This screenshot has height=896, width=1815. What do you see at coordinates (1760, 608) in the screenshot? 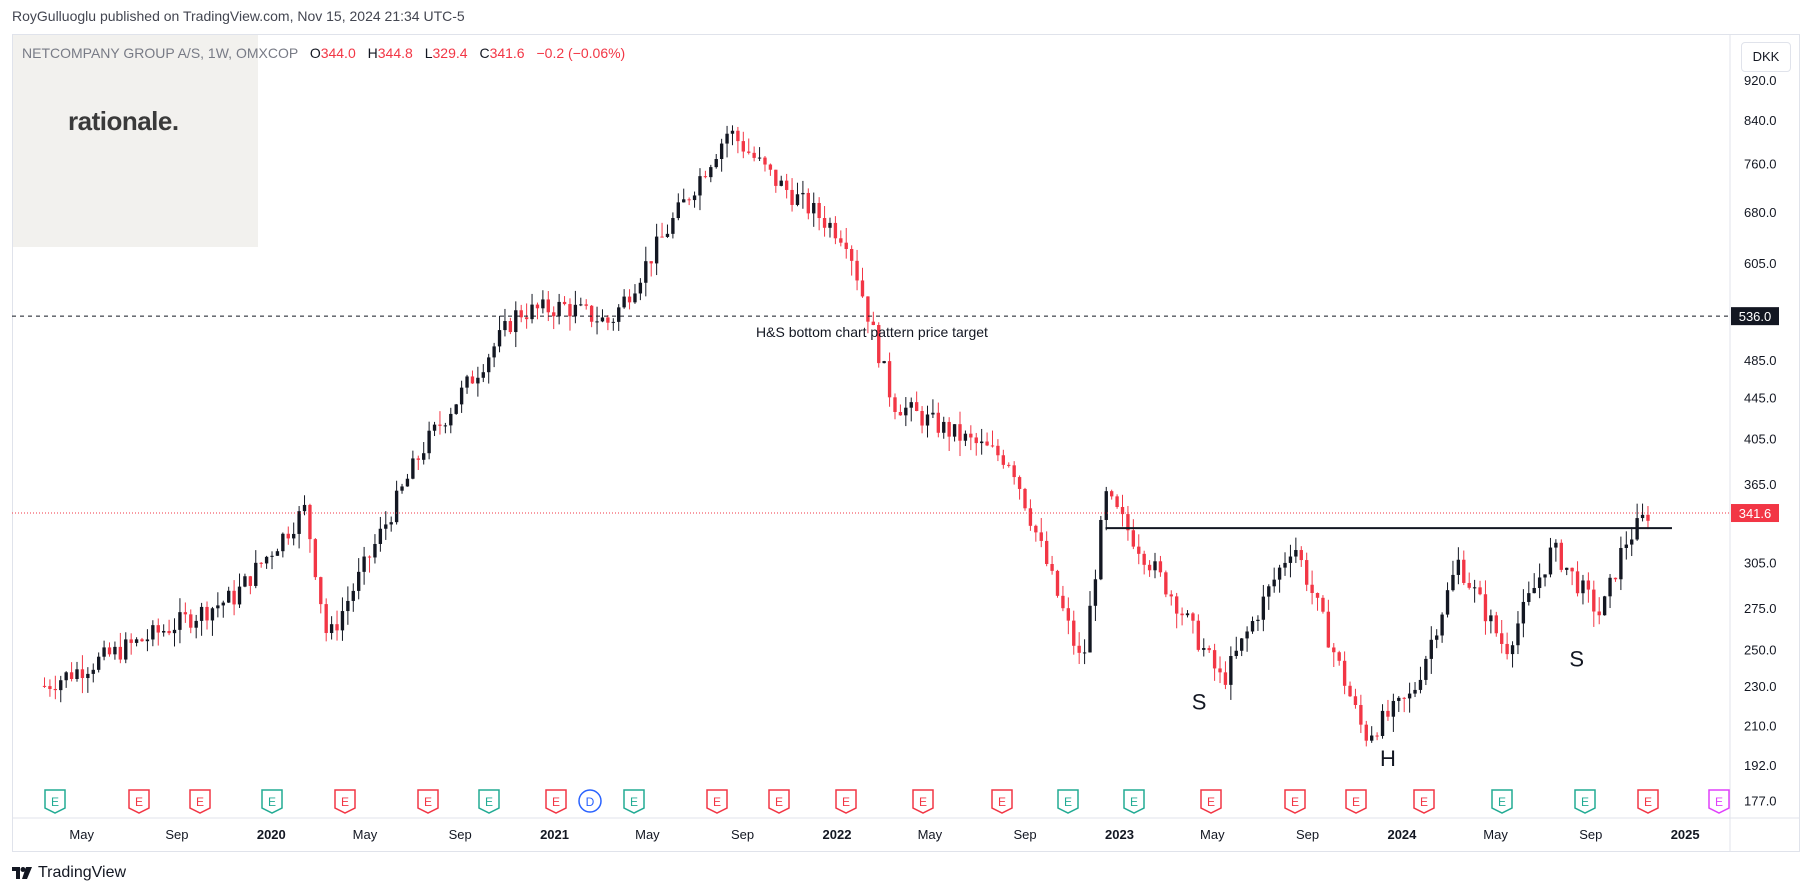
I see `y-tick-label: 275.0` at bounding box center [1760, 608].